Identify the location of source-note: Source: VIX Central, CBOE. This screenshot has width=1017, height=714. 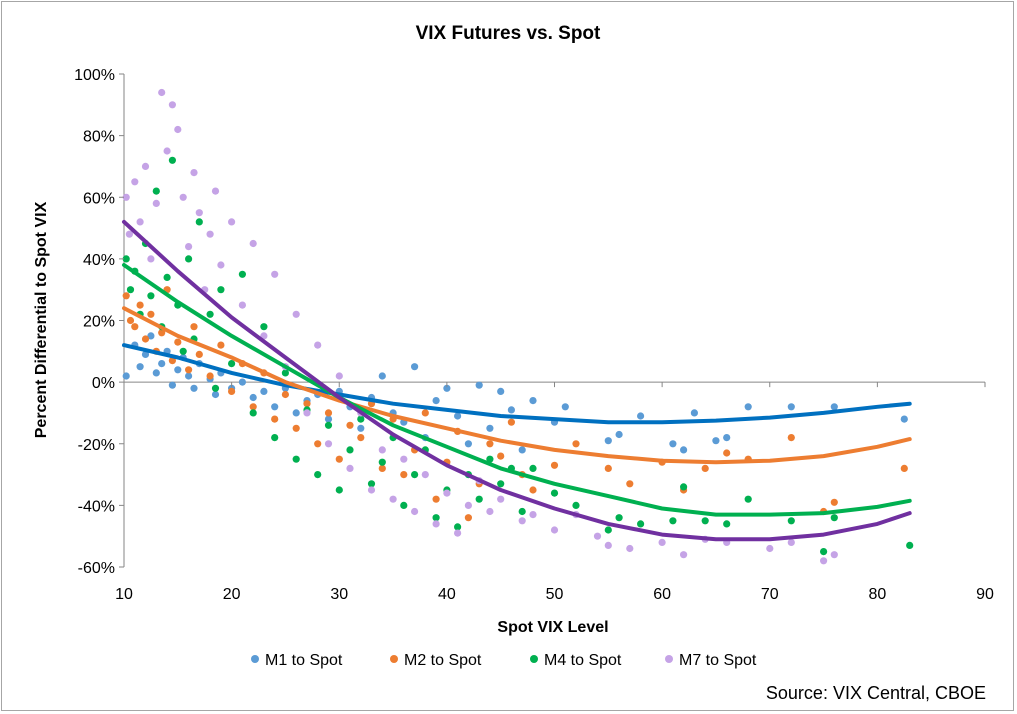
(876, 693).